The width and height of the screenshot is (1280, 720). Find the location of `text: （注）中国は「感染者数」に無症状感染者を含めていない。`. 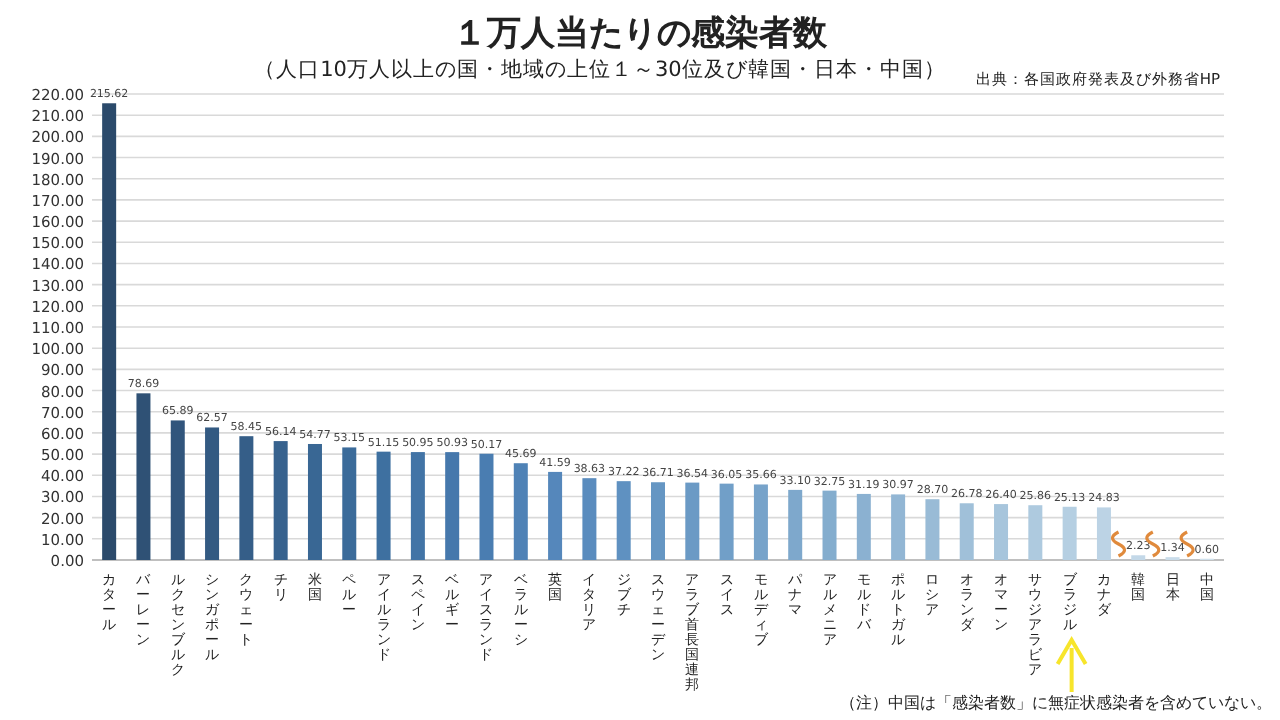

text: （注）中国は「感染者数」に無症状感染者を含めていない。 is located at coordinates (1056, 703).